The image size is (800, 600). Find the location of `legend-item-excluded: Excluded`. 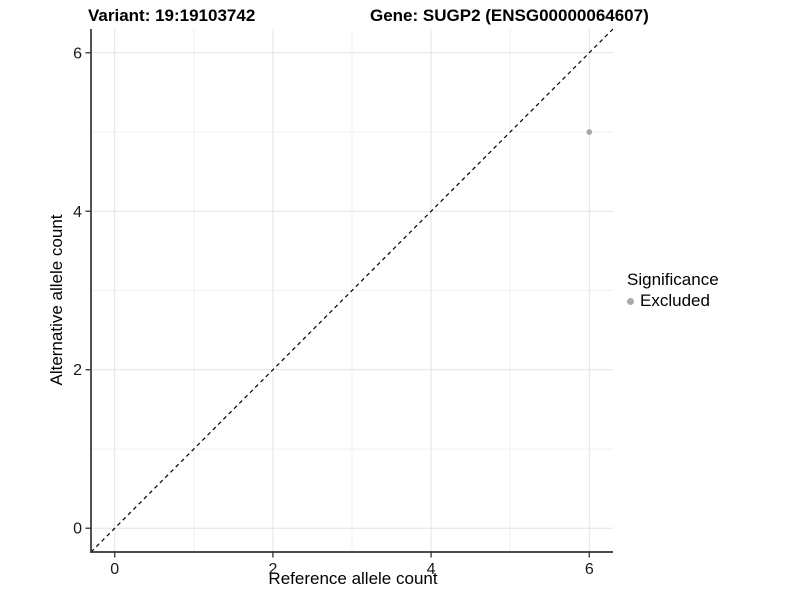

legend-item-excluded: Excluded is located at coordinates (673, 301).